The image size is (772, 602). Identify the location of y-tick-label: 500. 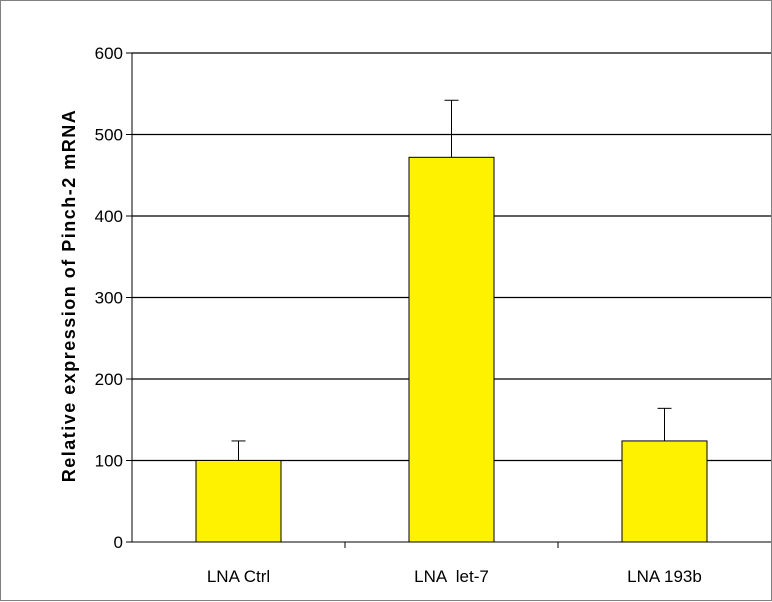
(109, 135).